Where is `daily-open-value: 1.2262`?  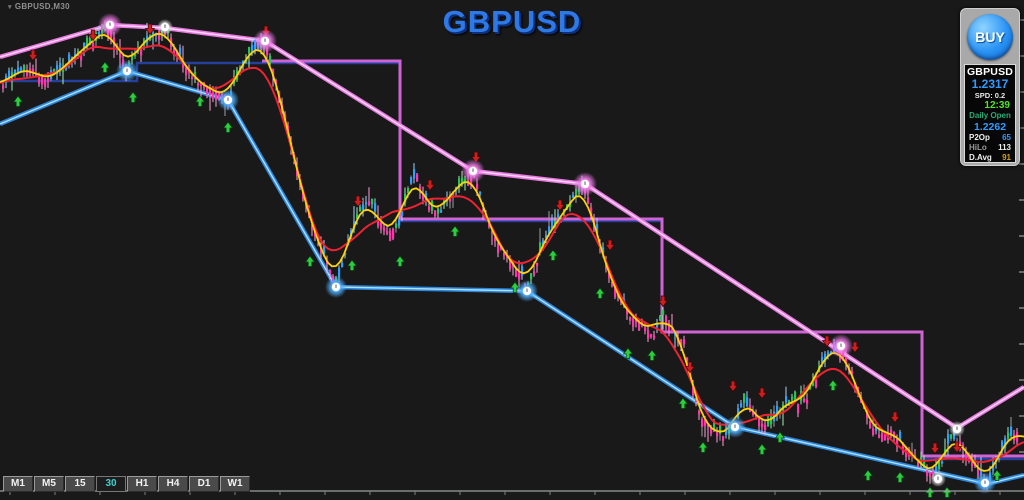 daily-open-value: 1.2262 is located at coordinates (990, 127).